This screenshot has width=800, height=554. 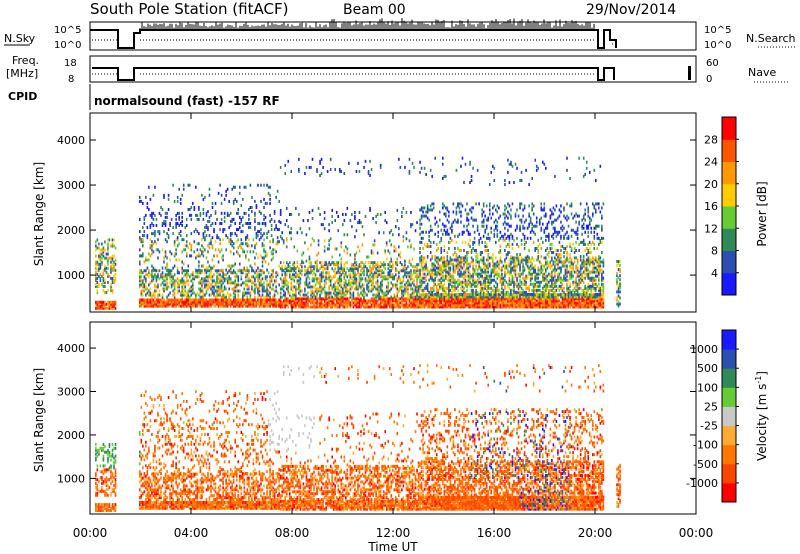 What do you see at coordinates (393, 69) in the screenshot?
I see `freq-panel` at bounding box center [393, 69].